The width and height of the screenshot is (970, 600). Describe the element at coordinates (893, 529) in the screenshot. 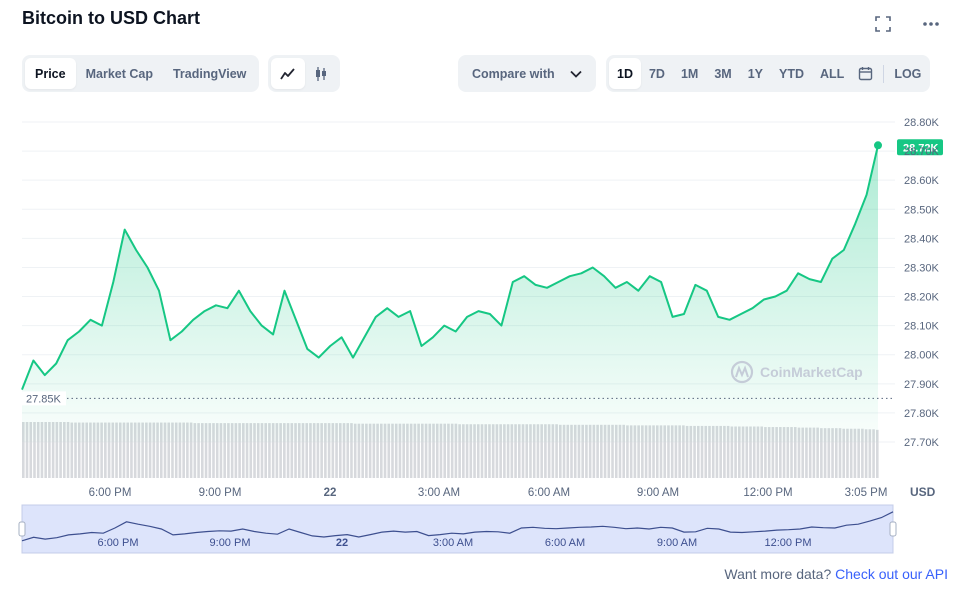

I see `navigator-right-handle` at that location.